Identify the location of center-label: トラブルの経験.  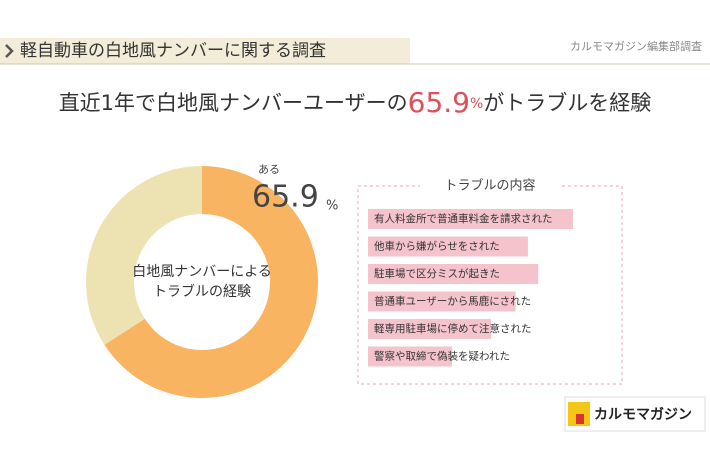
(202, 291).